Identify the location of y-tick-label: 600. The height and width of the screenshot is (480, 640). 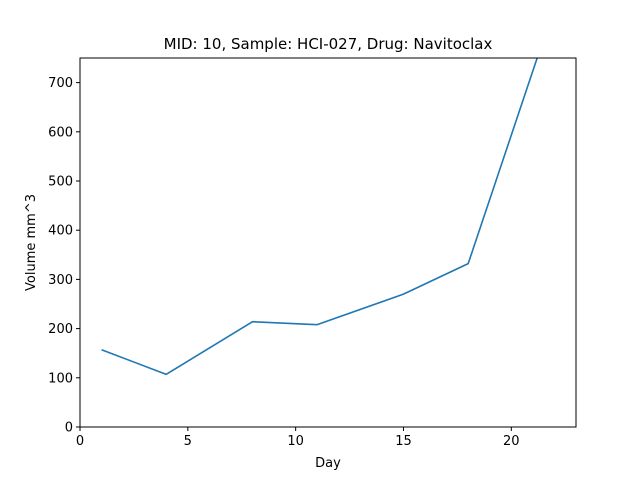
(60, 132).